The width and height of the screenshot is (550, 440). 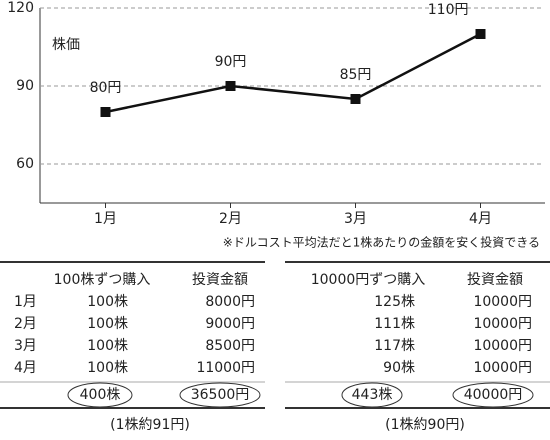 I want to click on y-tick-label: 90, so click(x=25, y=86).